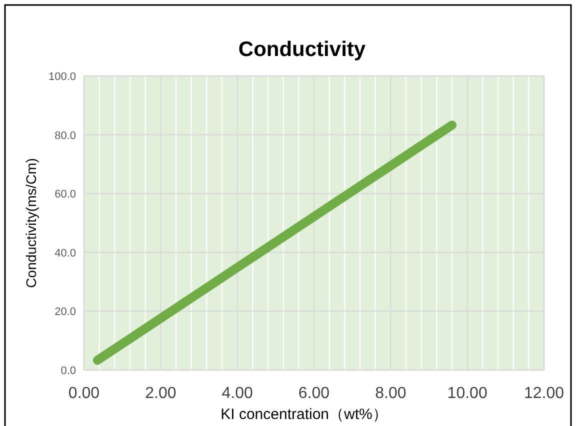 This screenshot has width=576, height=426. What do you see at coordinates (467, 393) in the screenshot?
I see `x-tick-label: 10.00` at bounding box center [467, 393].